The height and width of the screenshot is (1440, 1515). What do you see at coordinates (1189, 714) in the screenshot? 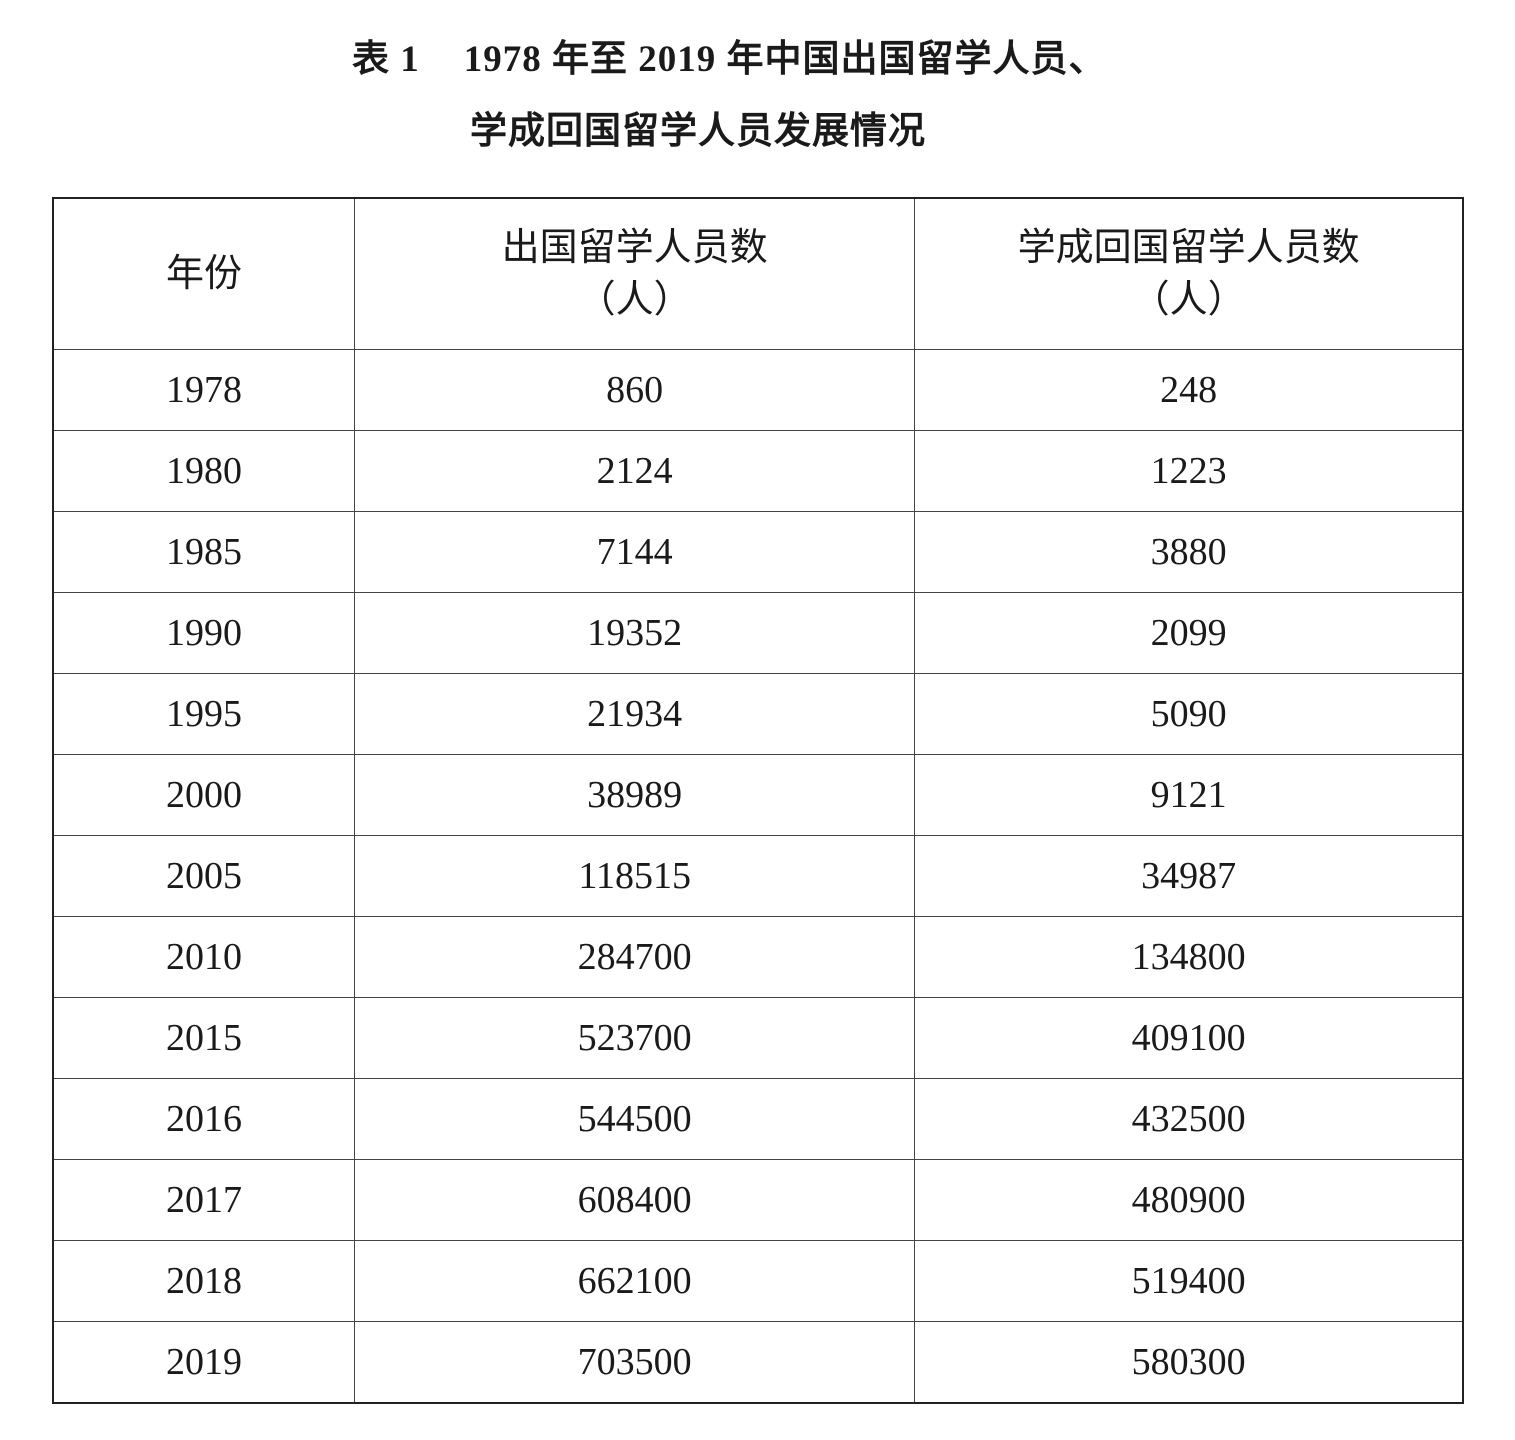
I see `returned-students-cell: 5090` at bounding box center [1189, 714].